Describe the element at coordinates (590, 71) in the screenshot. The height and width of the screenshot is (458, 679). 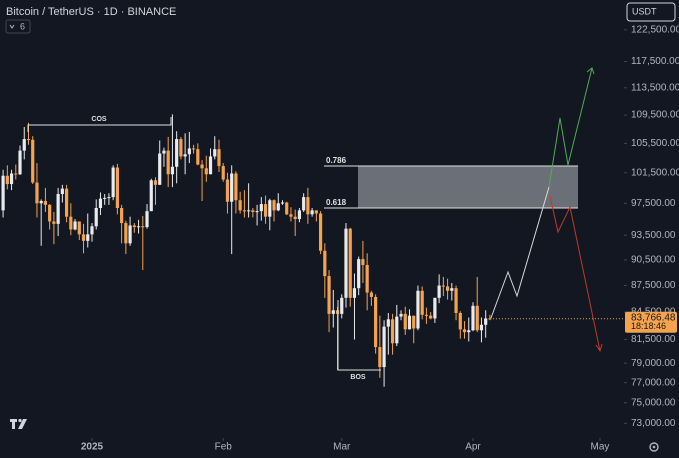
I see `bull-arrow` at that location.